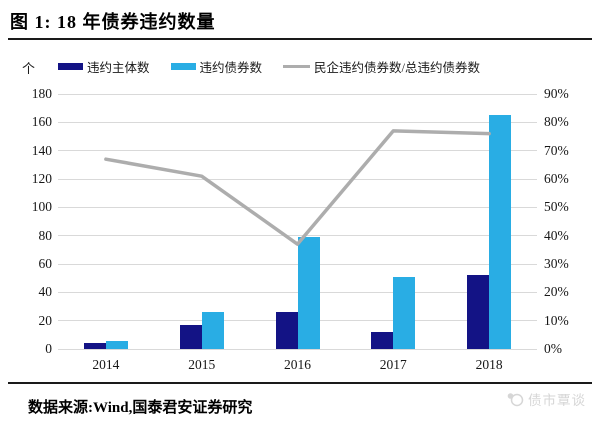 This screenshot has height=425, width=600. Describe the element at coordinates (231, 68) in the screenshot. I see `legend-label: 违约债券数` at that location.